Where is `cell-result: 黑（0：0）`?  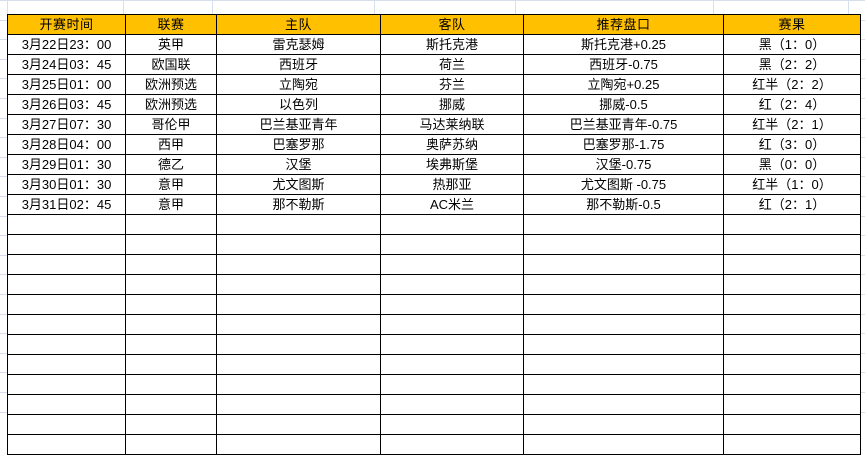
cell-result: 黑（0：0） is located at coordinates (792, 164).